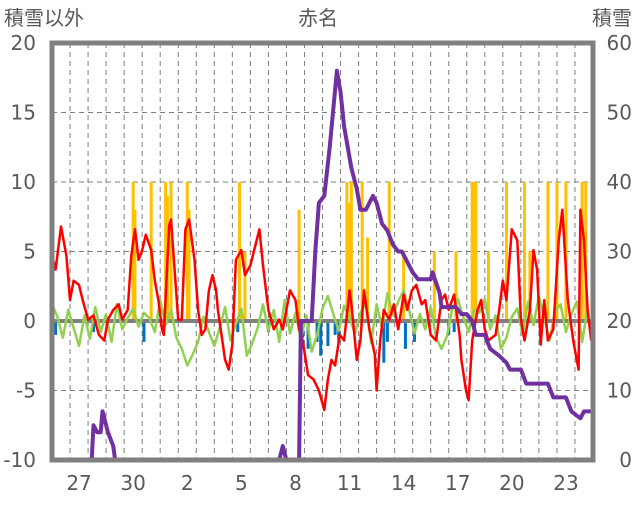  I want to click on left-axis-label: 積雪以外, so click(44, 18).